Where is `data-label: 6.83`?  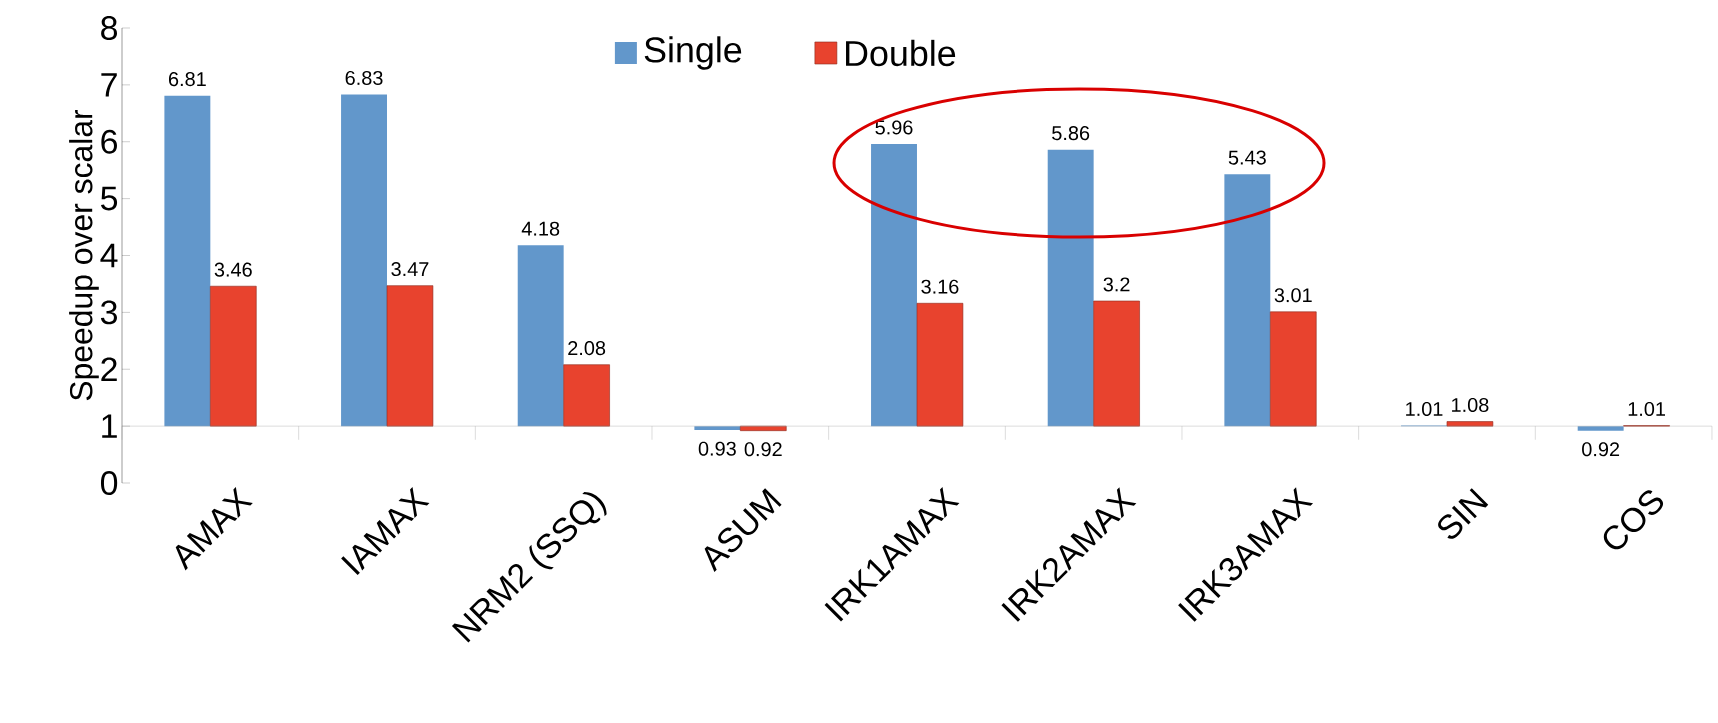
data-label: 6.83 is located at coordinates (364, 78).